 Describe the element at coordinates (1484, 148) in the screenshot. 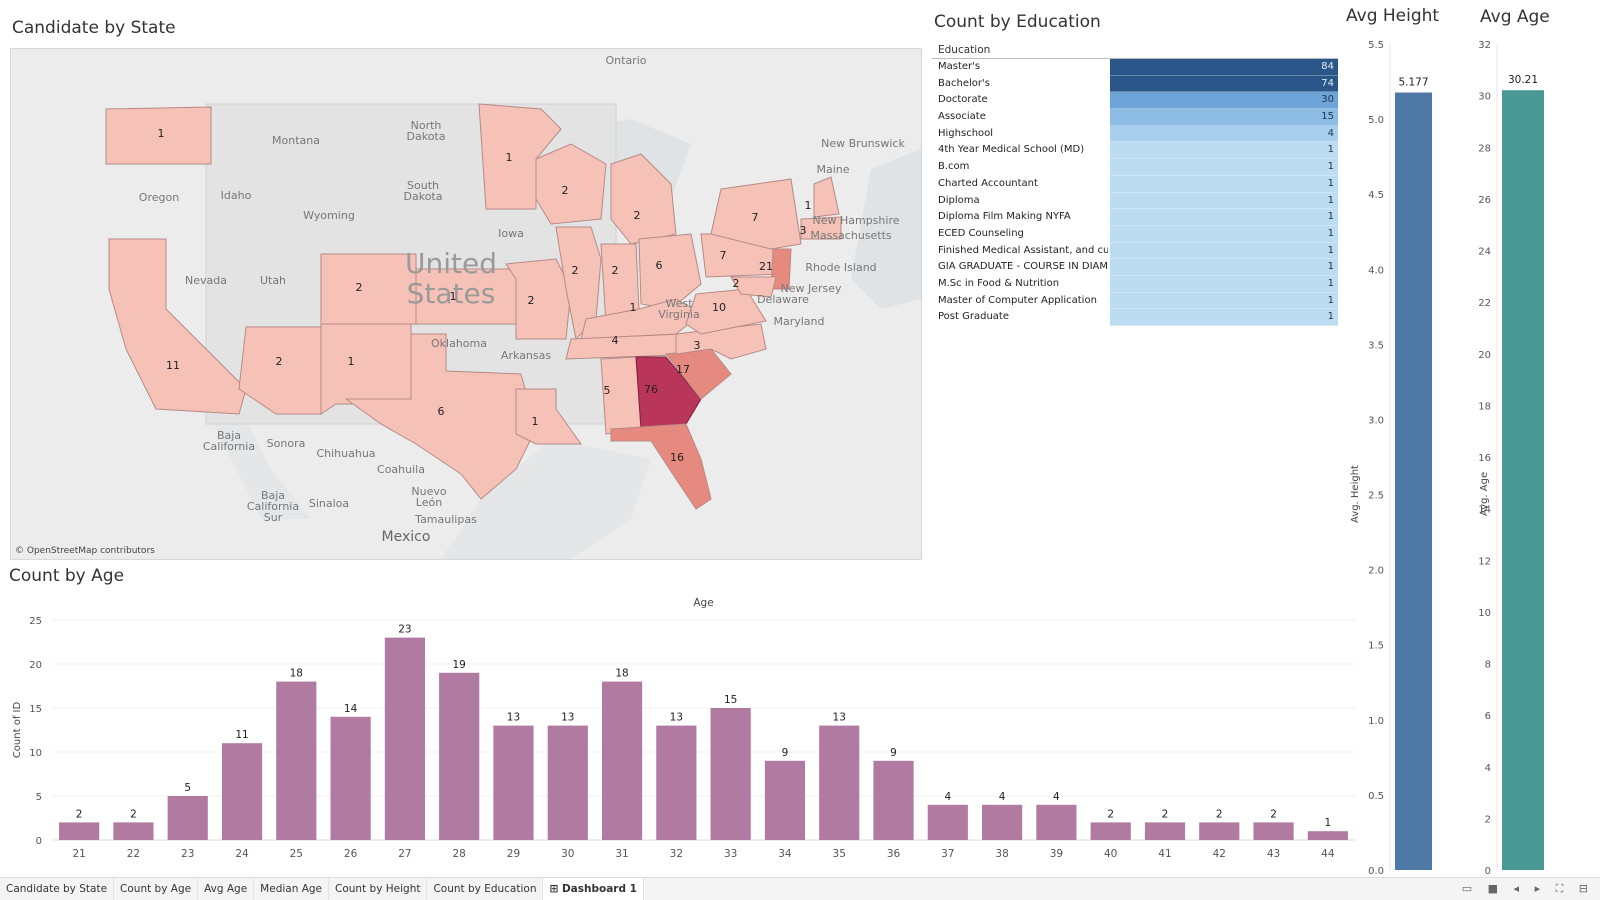

I see `single-bar-y-tick-label: 28` at that location.